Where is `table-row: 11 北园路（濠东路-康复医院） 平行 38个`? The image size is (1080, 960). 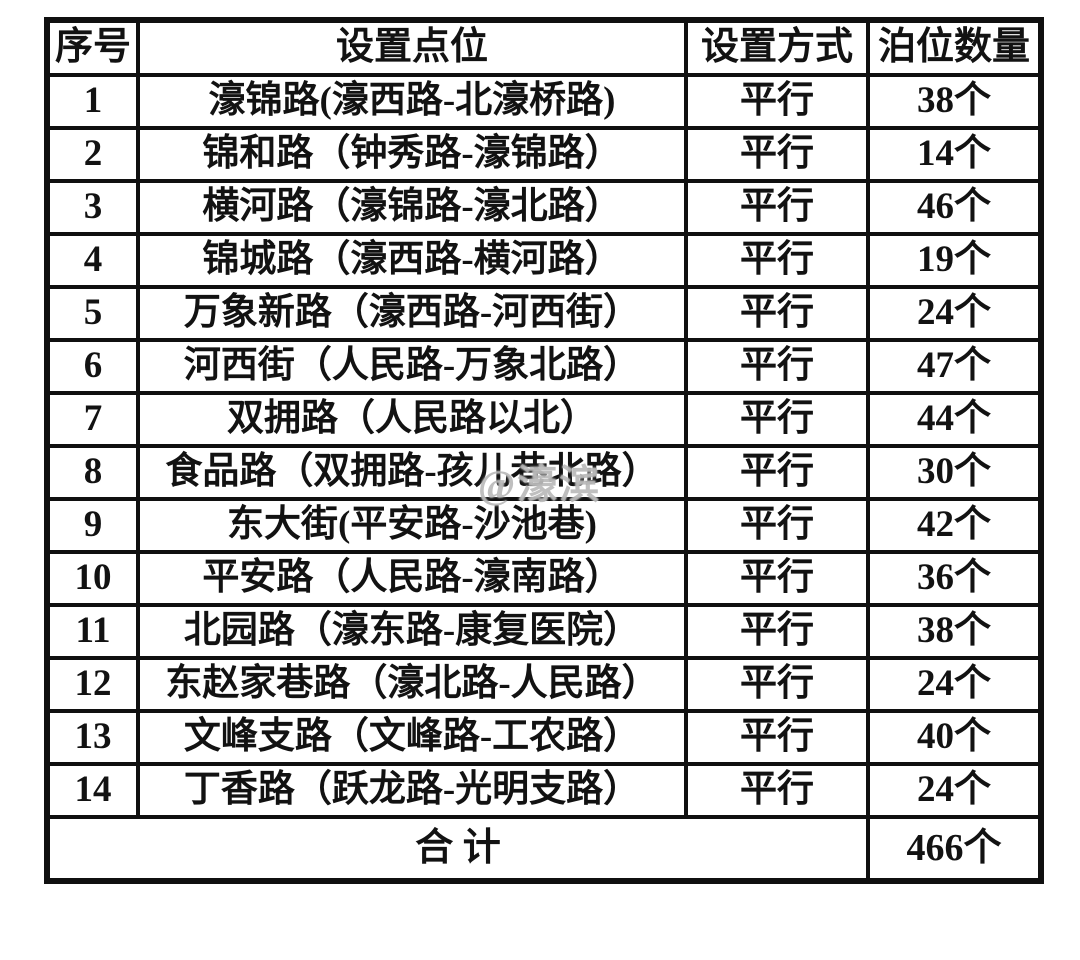
table-row: 11 北园路（濠东路-康复医院） 平行 38个 is located at coordinates (544, 631).